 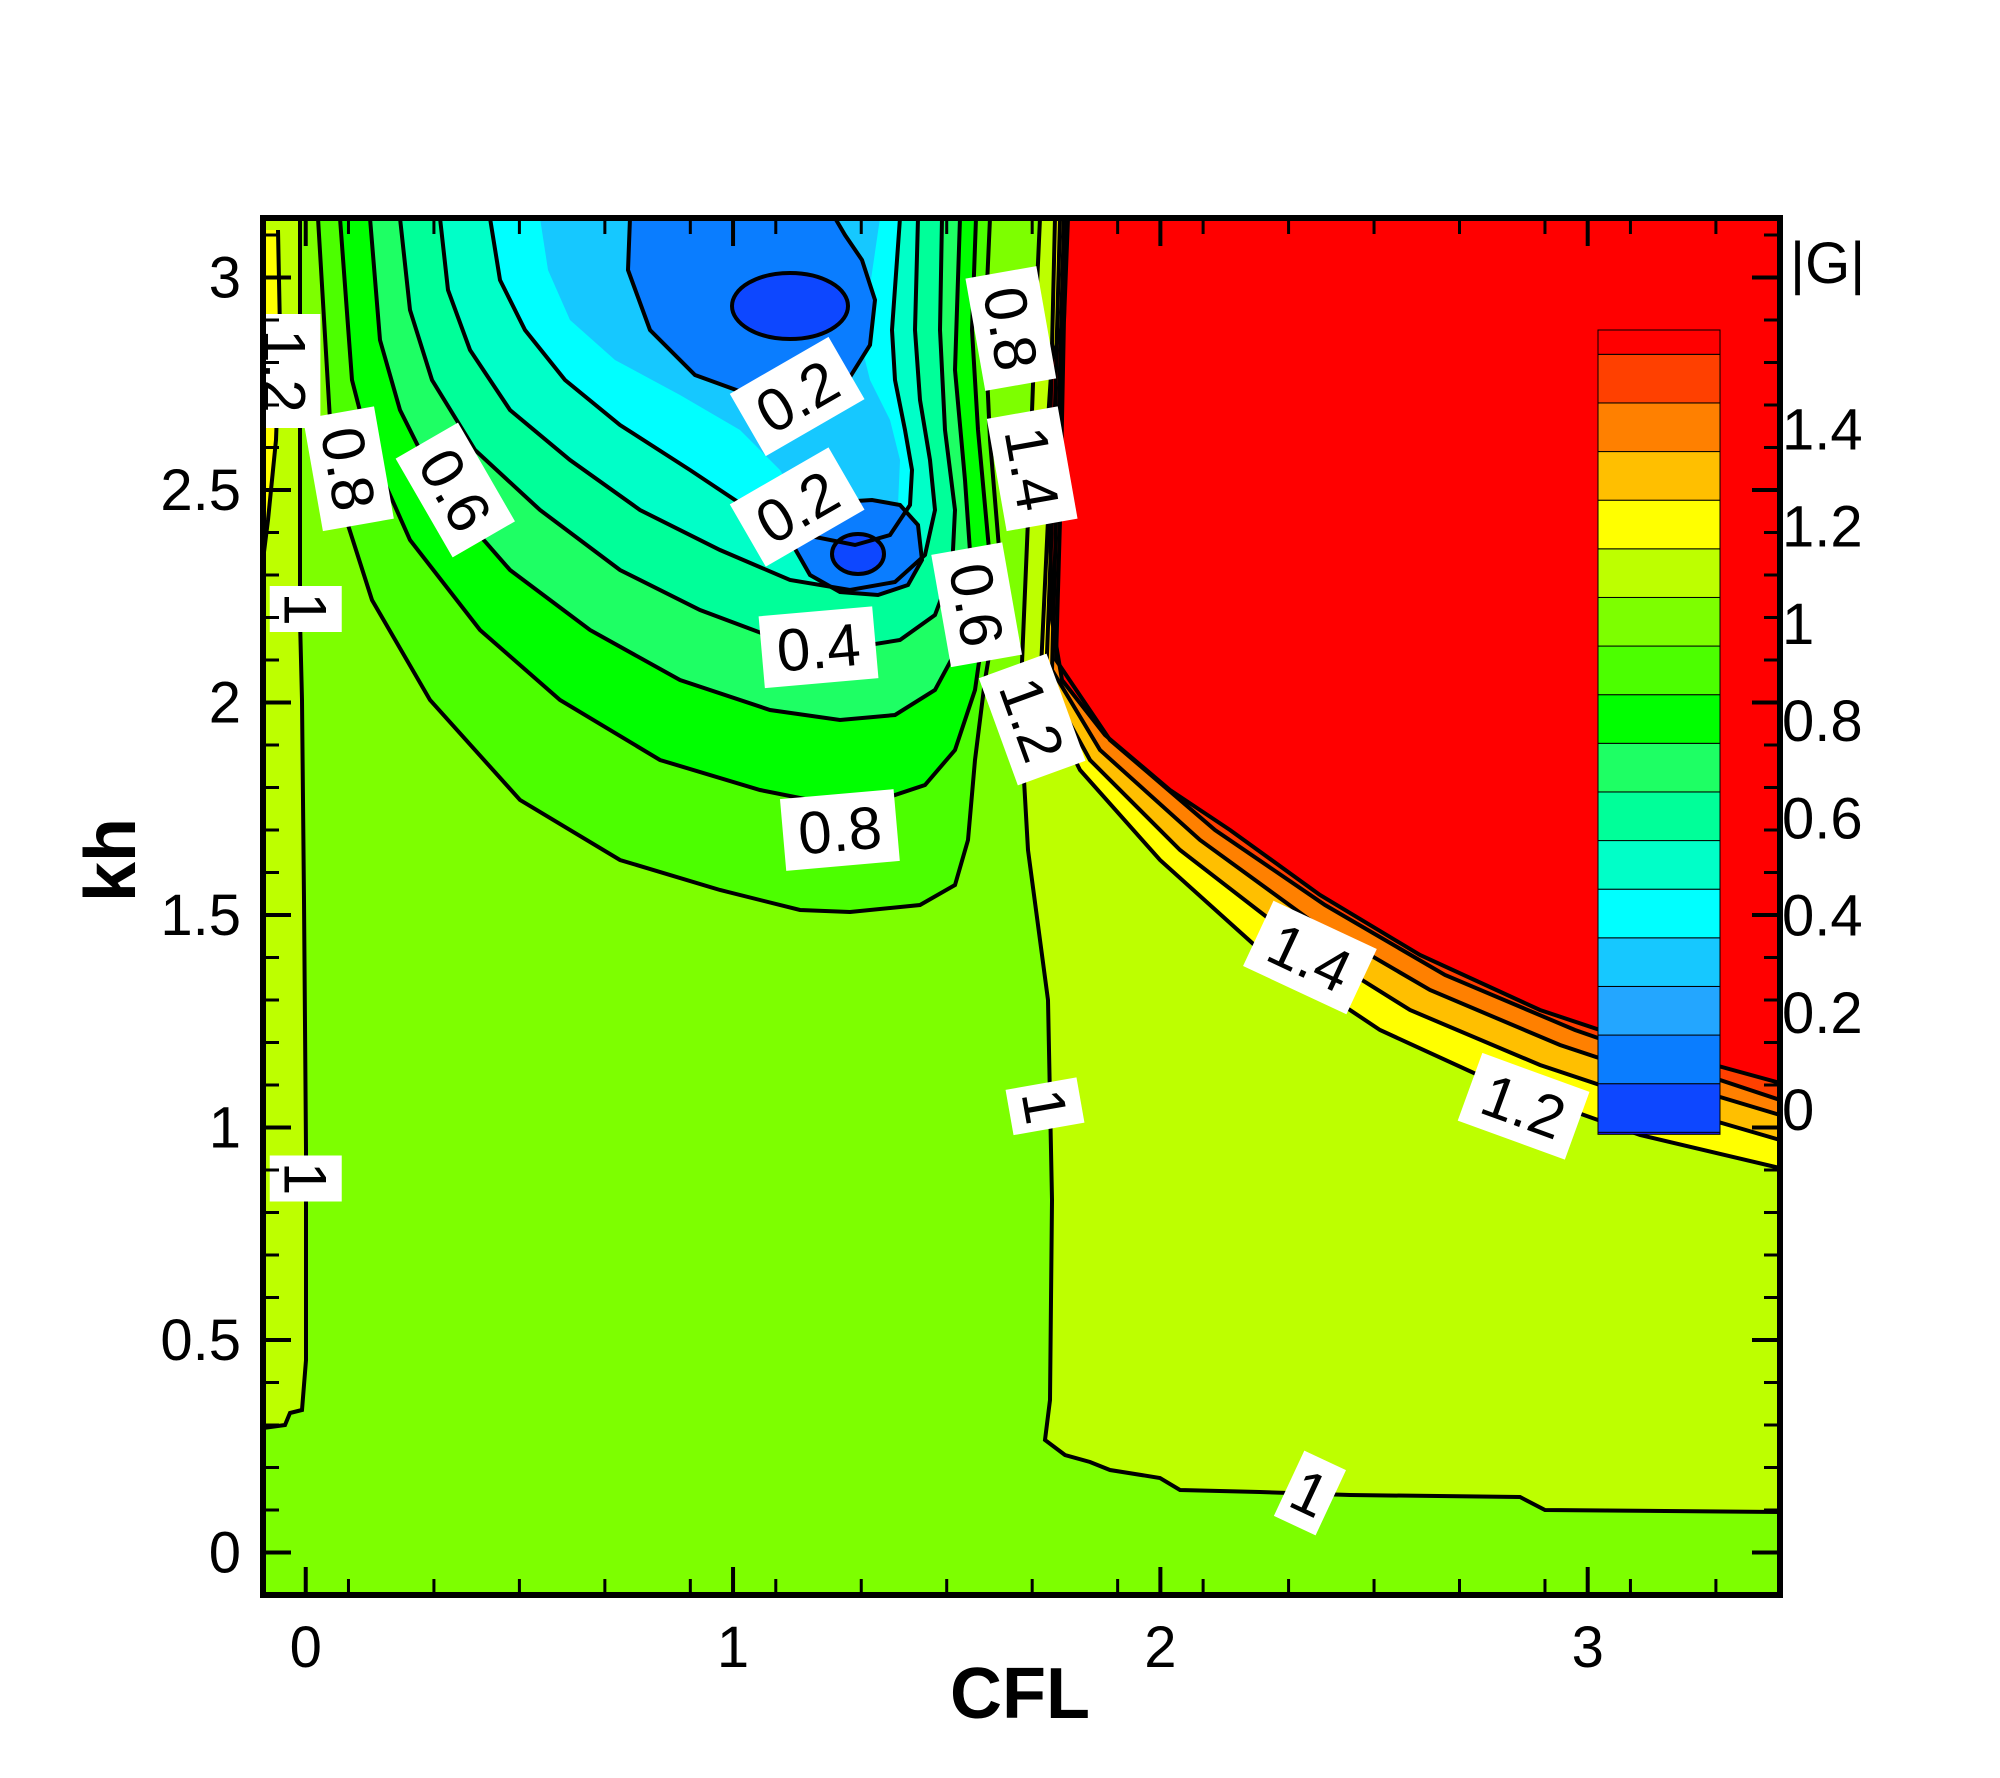 I want to click on legend-tick-label: 0.4, so click(x=1822, y=916).